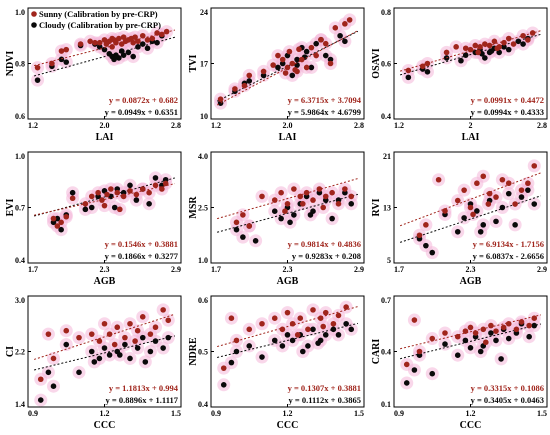 This screenshot has width=550, height=435. Describe the element at coordinates (193, 207) in the screenshot. I see `y-axis-label: MSR` at that location.